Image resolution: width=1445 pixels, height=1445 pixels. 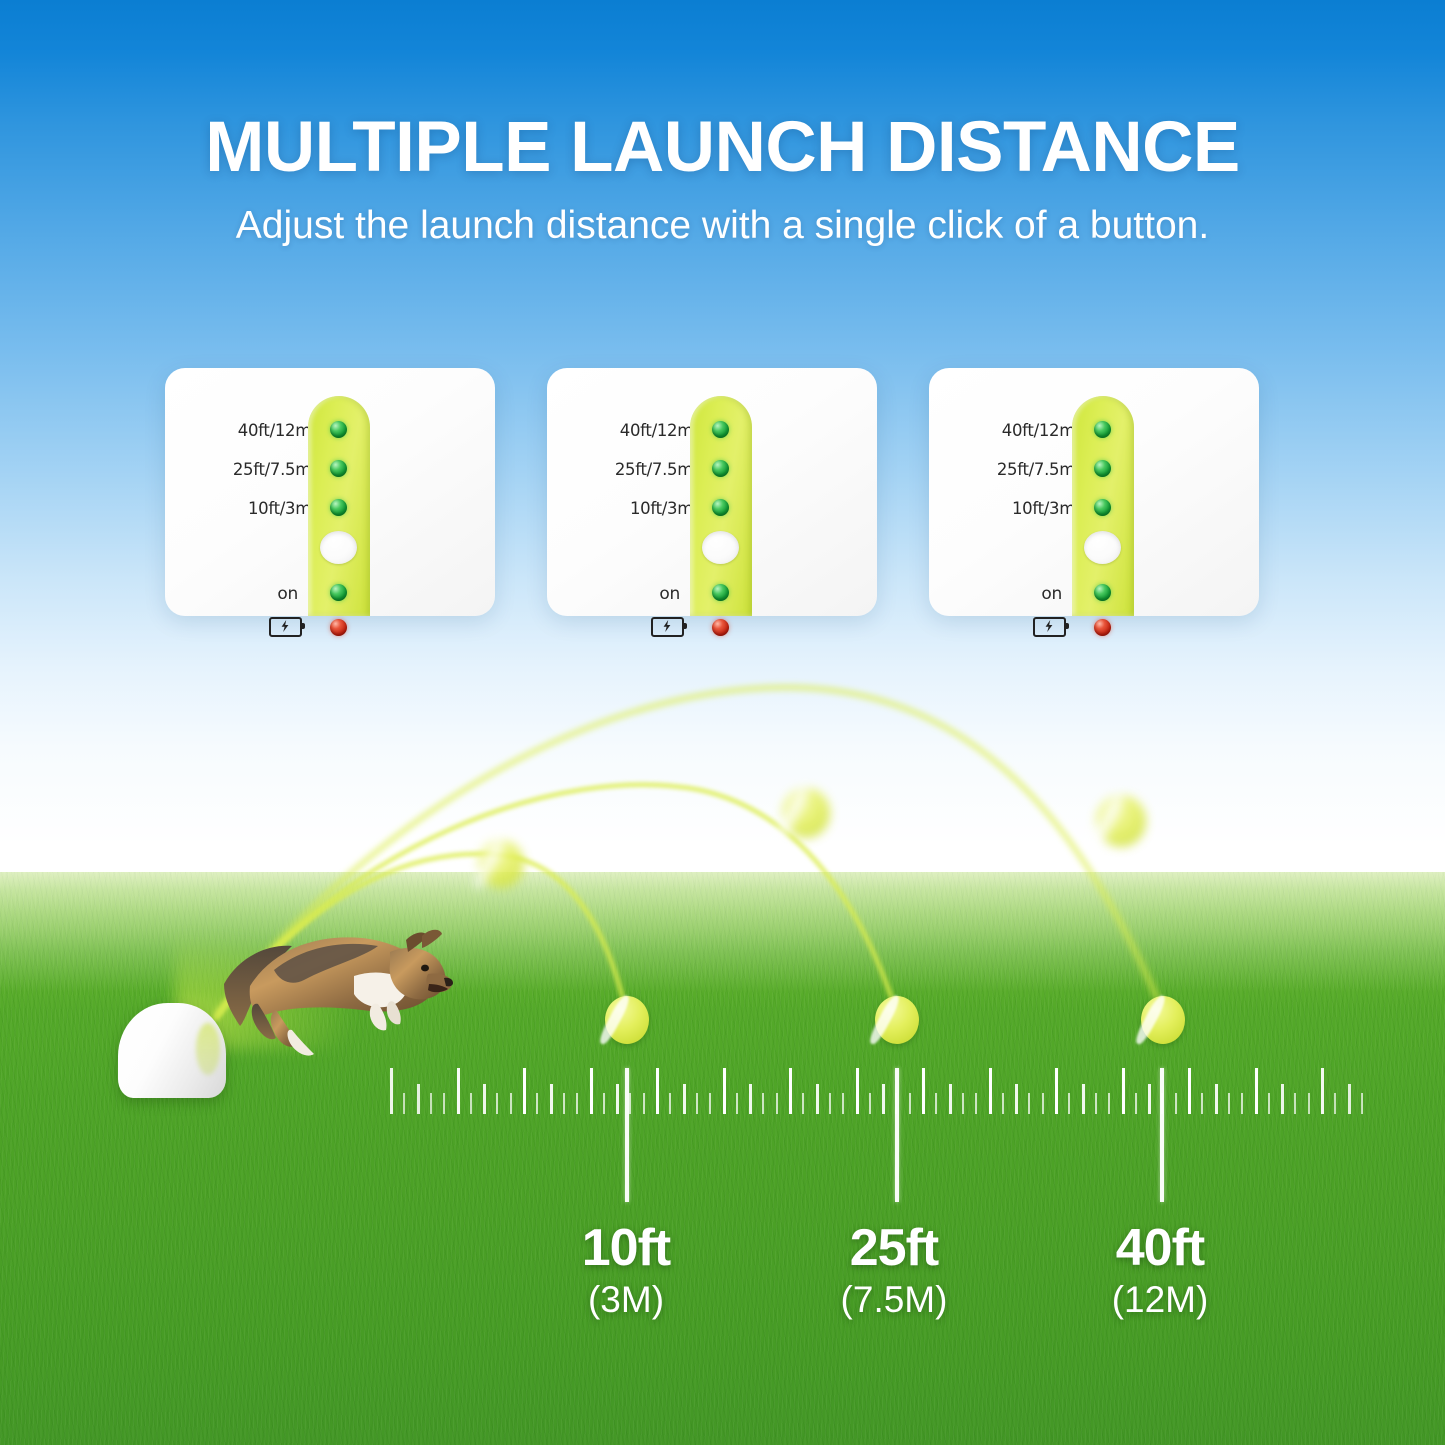 I want to click on led-battery, so click(x=338, y=627).